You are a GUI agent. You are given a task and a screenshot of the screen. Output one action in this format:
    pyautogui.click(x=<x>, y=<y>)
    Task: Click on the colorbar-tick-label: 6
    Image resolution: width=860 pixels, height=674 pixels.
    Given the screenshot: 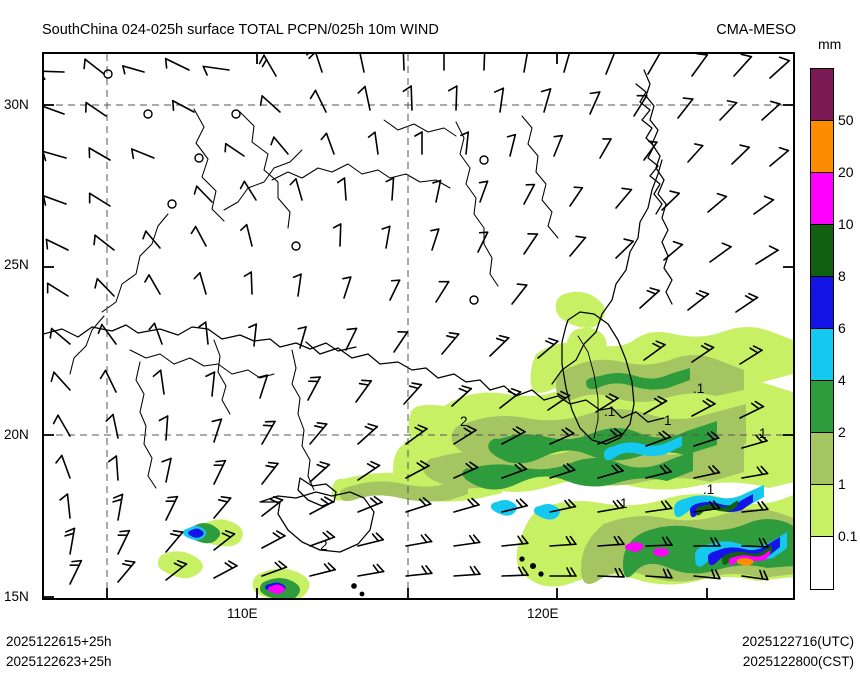 What is the action you would take?
    pyautogui.click(x=842, y=328)
    